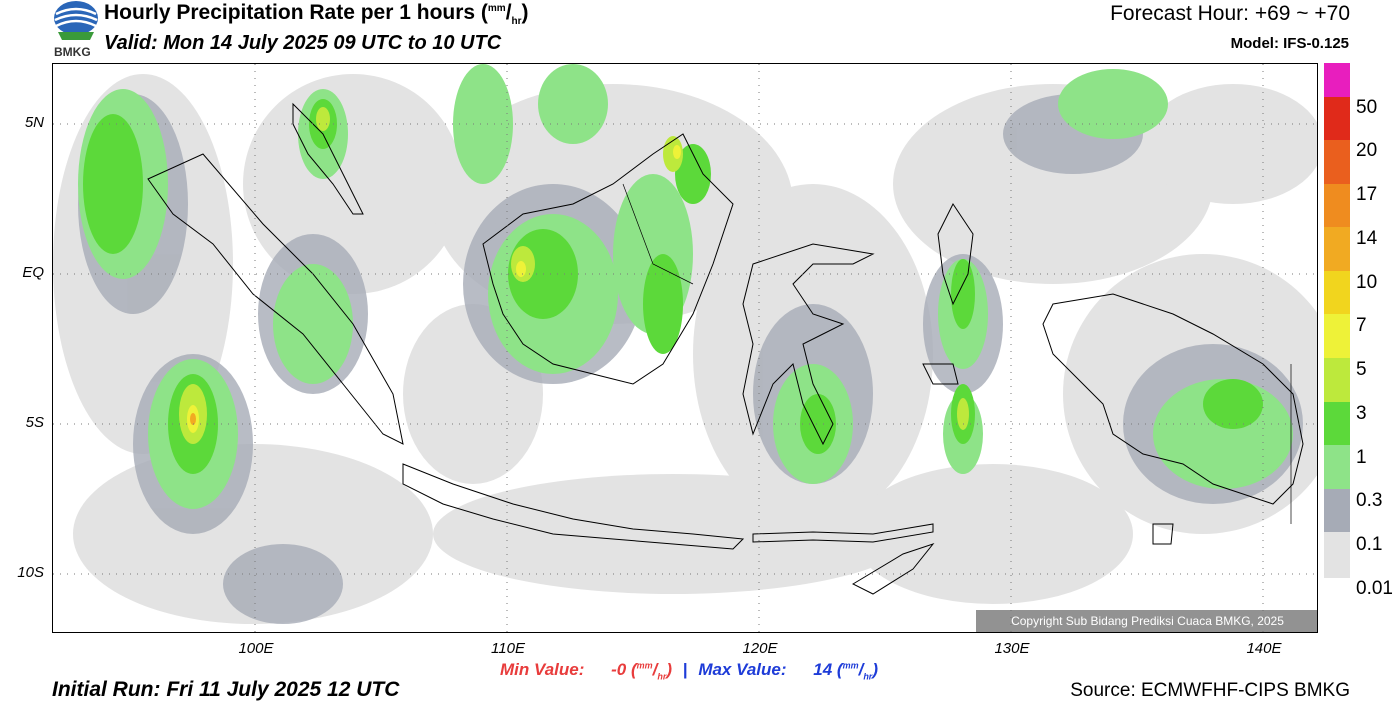  Describe the element at coordinates (1374, 588) in the screenshot. I see `legend-label: 0.01` at that location.